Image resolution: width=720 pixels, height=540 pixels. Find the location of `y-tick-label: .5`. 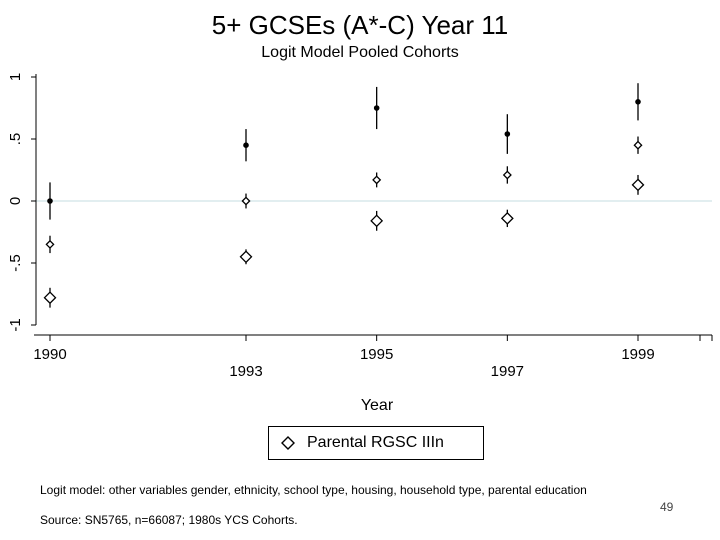

y-tick-label: .5 is located at coordinates (15, 139).